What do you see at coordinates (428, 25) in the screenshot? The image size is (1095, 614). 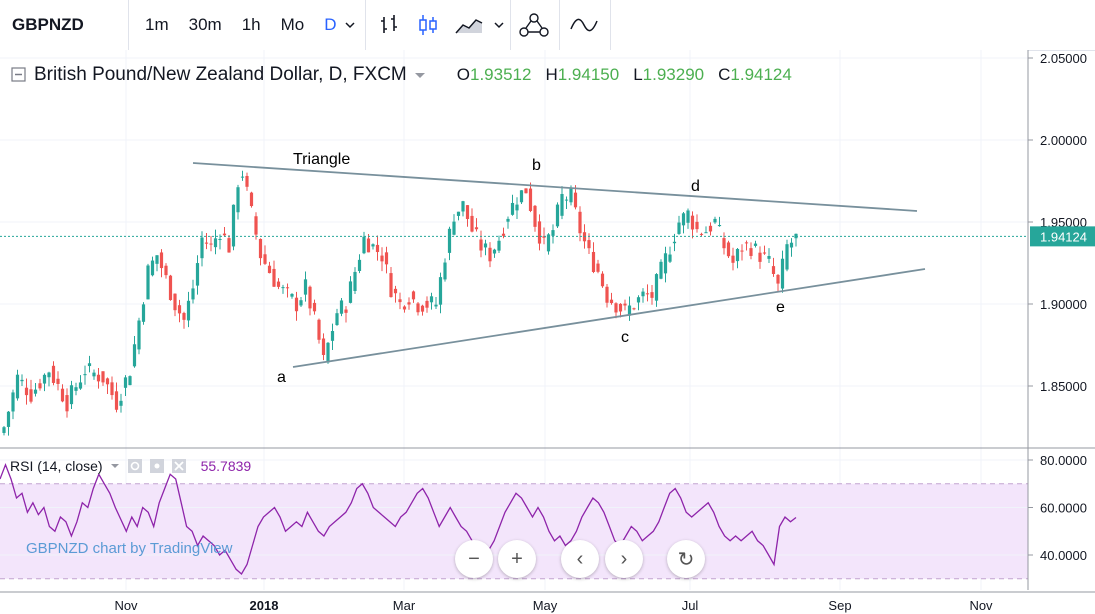 I see `candles-icon` at bounding box center [428, 25].